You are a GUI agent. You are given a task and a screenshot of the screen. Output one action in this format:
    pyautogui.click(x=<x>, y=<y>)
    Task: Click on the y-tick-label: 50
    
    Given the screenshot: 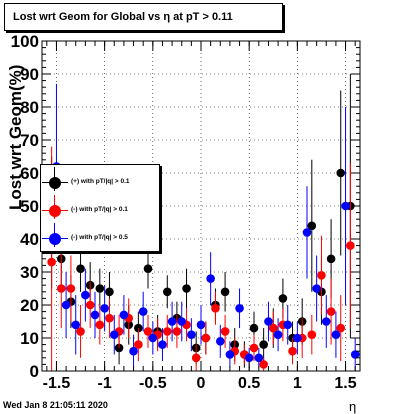 What is the action you would take?
    pyautogui.click(x=29, y=206)
    